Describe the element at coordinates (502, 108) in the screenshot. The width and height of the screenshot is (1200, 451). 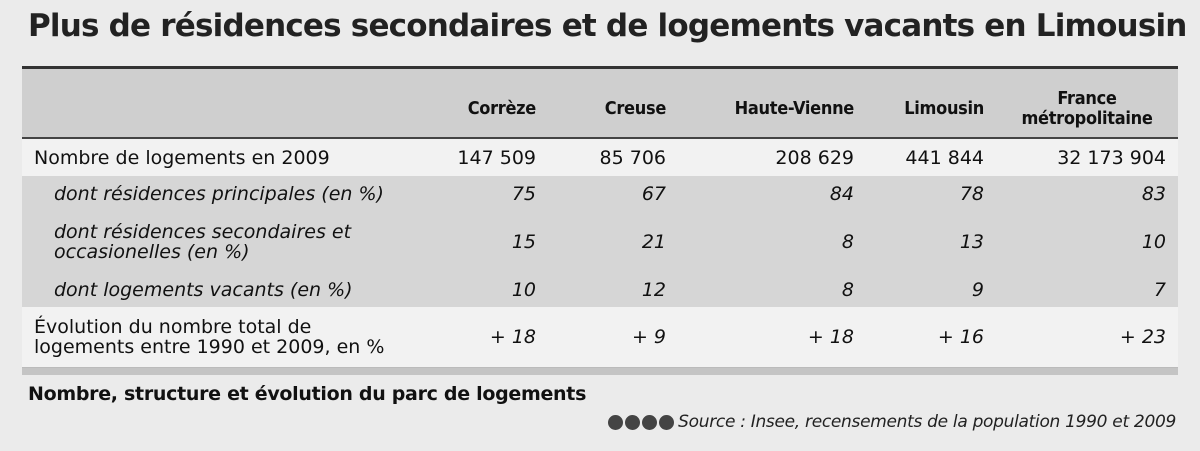
I see `header-correze: Corrèze` at that location.